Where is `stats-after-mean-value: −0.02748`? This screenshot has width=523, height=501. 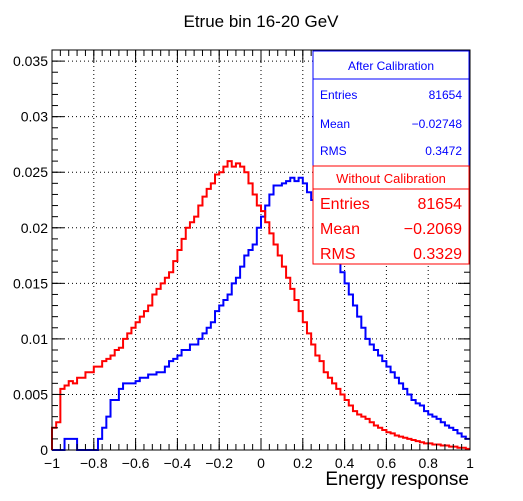
stats-after-mean-value: −0.02748 is located at coordinates (437, 124).